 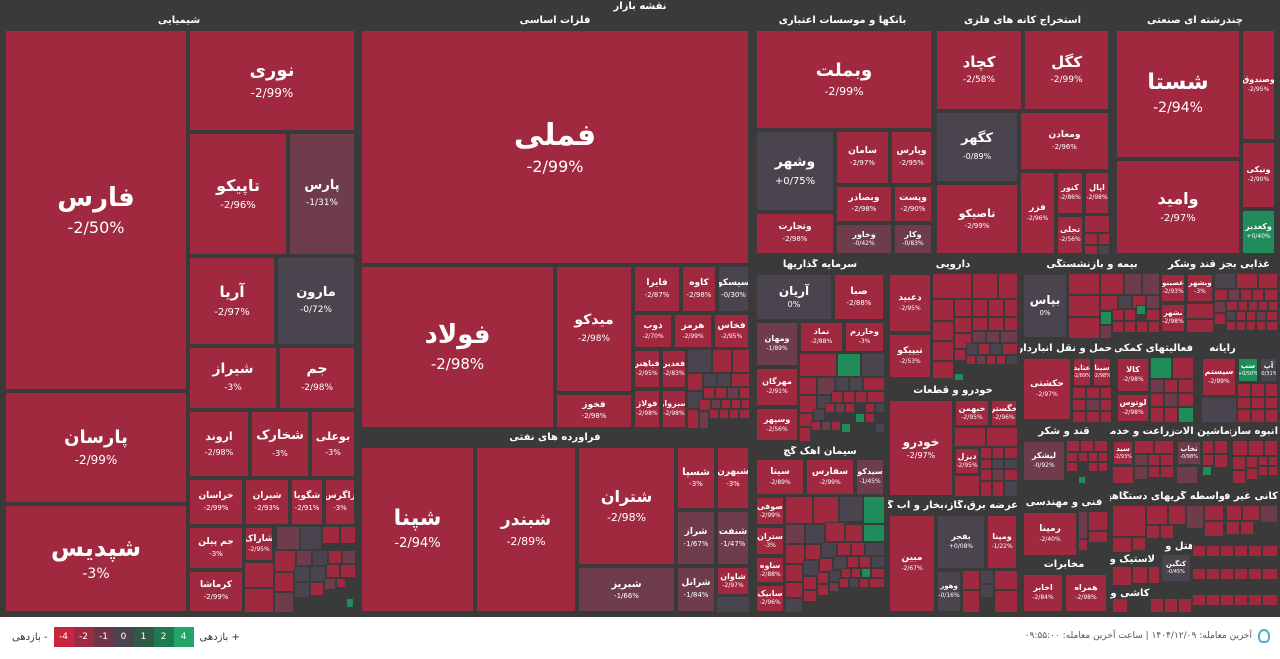 What do you see at coordinates (267, 502) in the screenshot?
I see `tile-shiran: شیران -2/93%` at bounding box center [267, 502].